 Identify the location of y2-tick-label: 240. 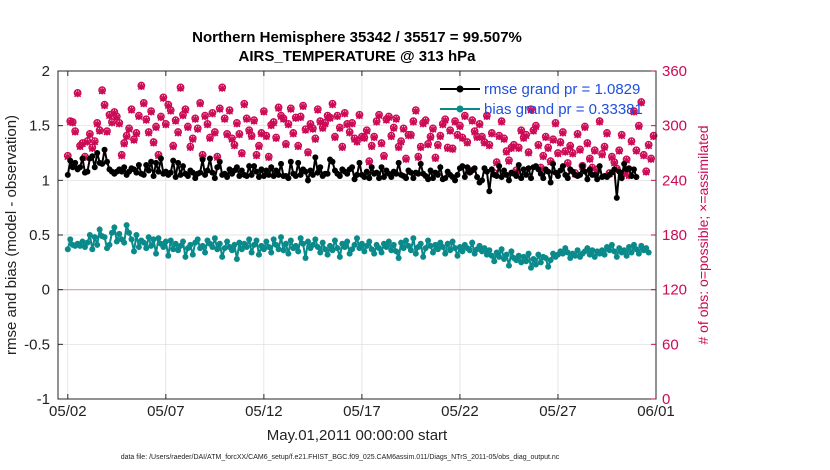
(674, 180).